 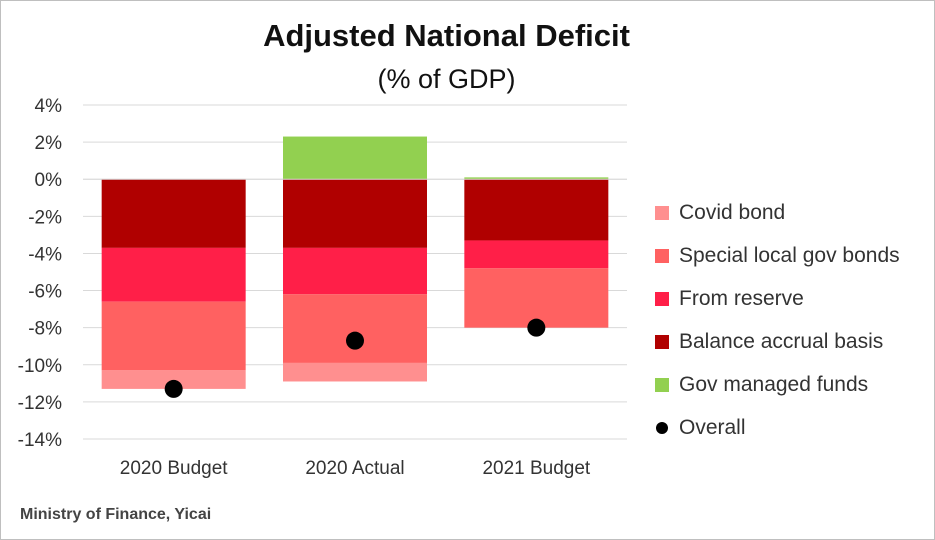 I want to click on legend-label: Covid bond, so click(x=732, y=212).